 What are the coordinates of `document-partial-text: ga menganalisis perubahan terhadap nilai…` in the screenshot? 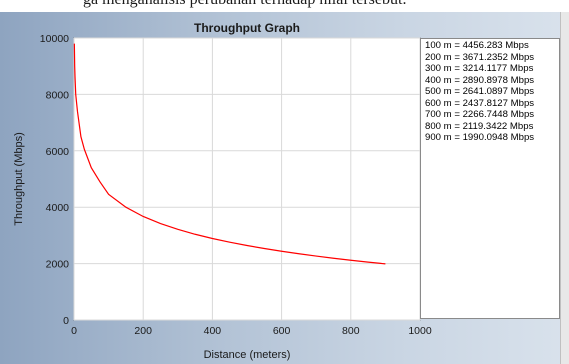 It's located at (244, 4).